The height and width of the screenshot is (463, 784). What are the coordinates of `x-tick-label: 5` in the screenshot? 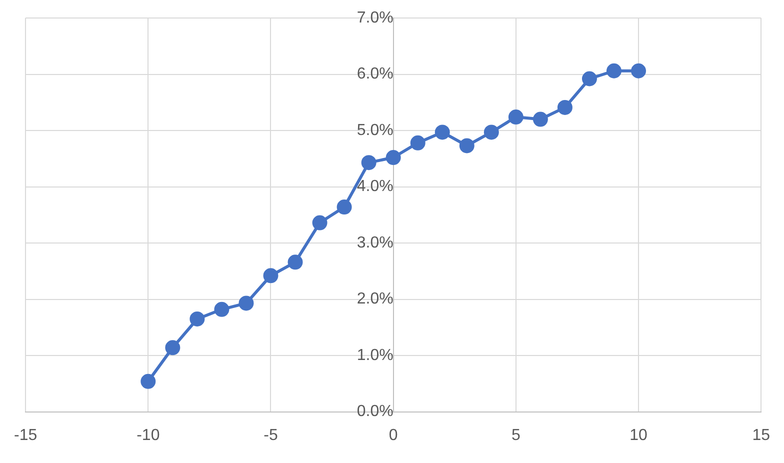 It's located at (515, 435).